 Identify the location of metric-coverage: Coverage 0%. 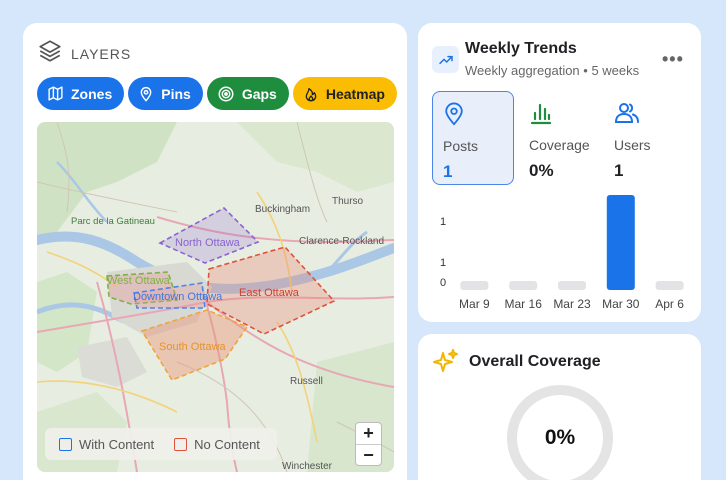
(560, 138).